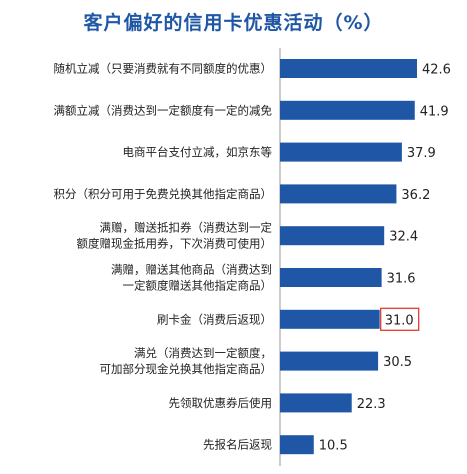 This screenshot has width=467, height=474. Describe the element at coordinates (403, 237) in the screenshot. I see `data-label-4: 32.4` at that location.